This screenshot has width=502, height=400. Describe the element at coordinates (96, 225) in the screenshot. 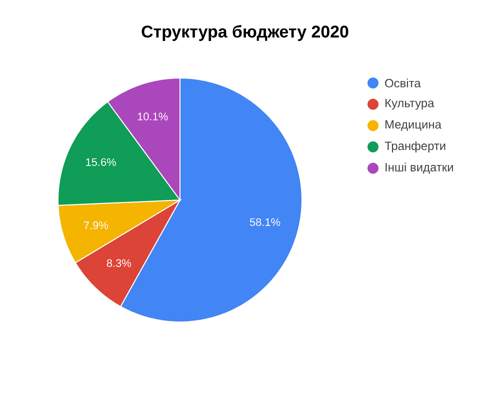

I see `data-label: 7.9%` at that location.